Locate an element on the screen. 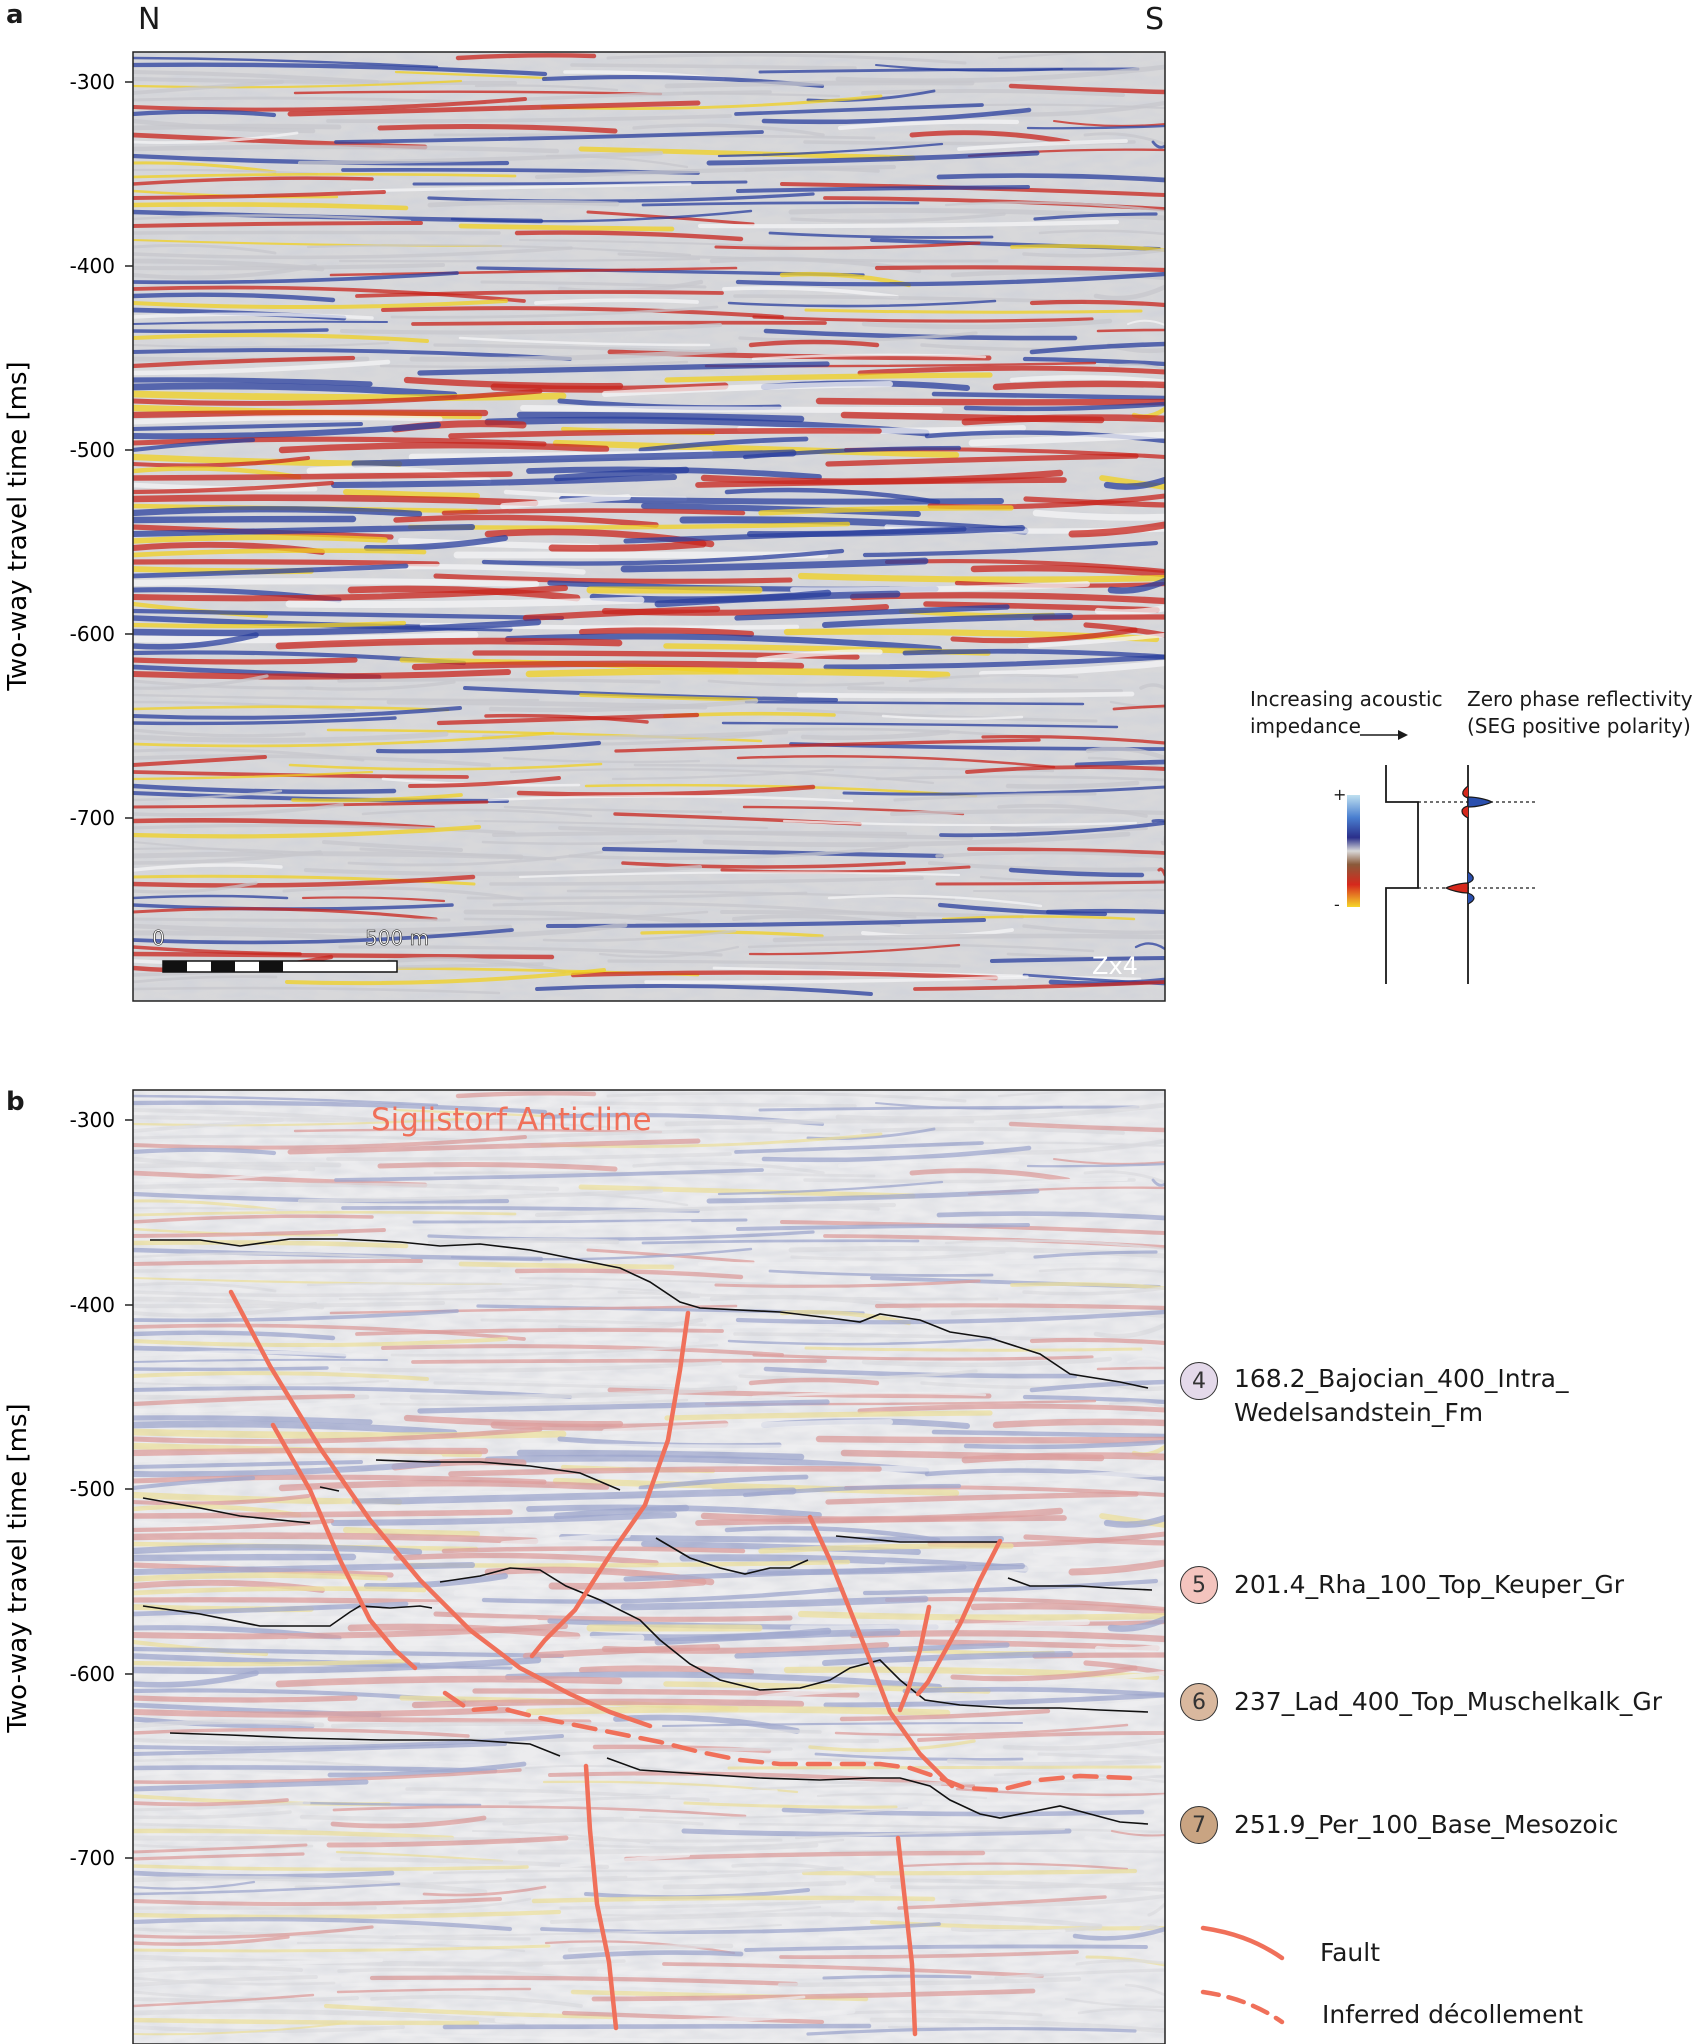  scale-bar: 0 500 m is located at coordinates (290, 949).